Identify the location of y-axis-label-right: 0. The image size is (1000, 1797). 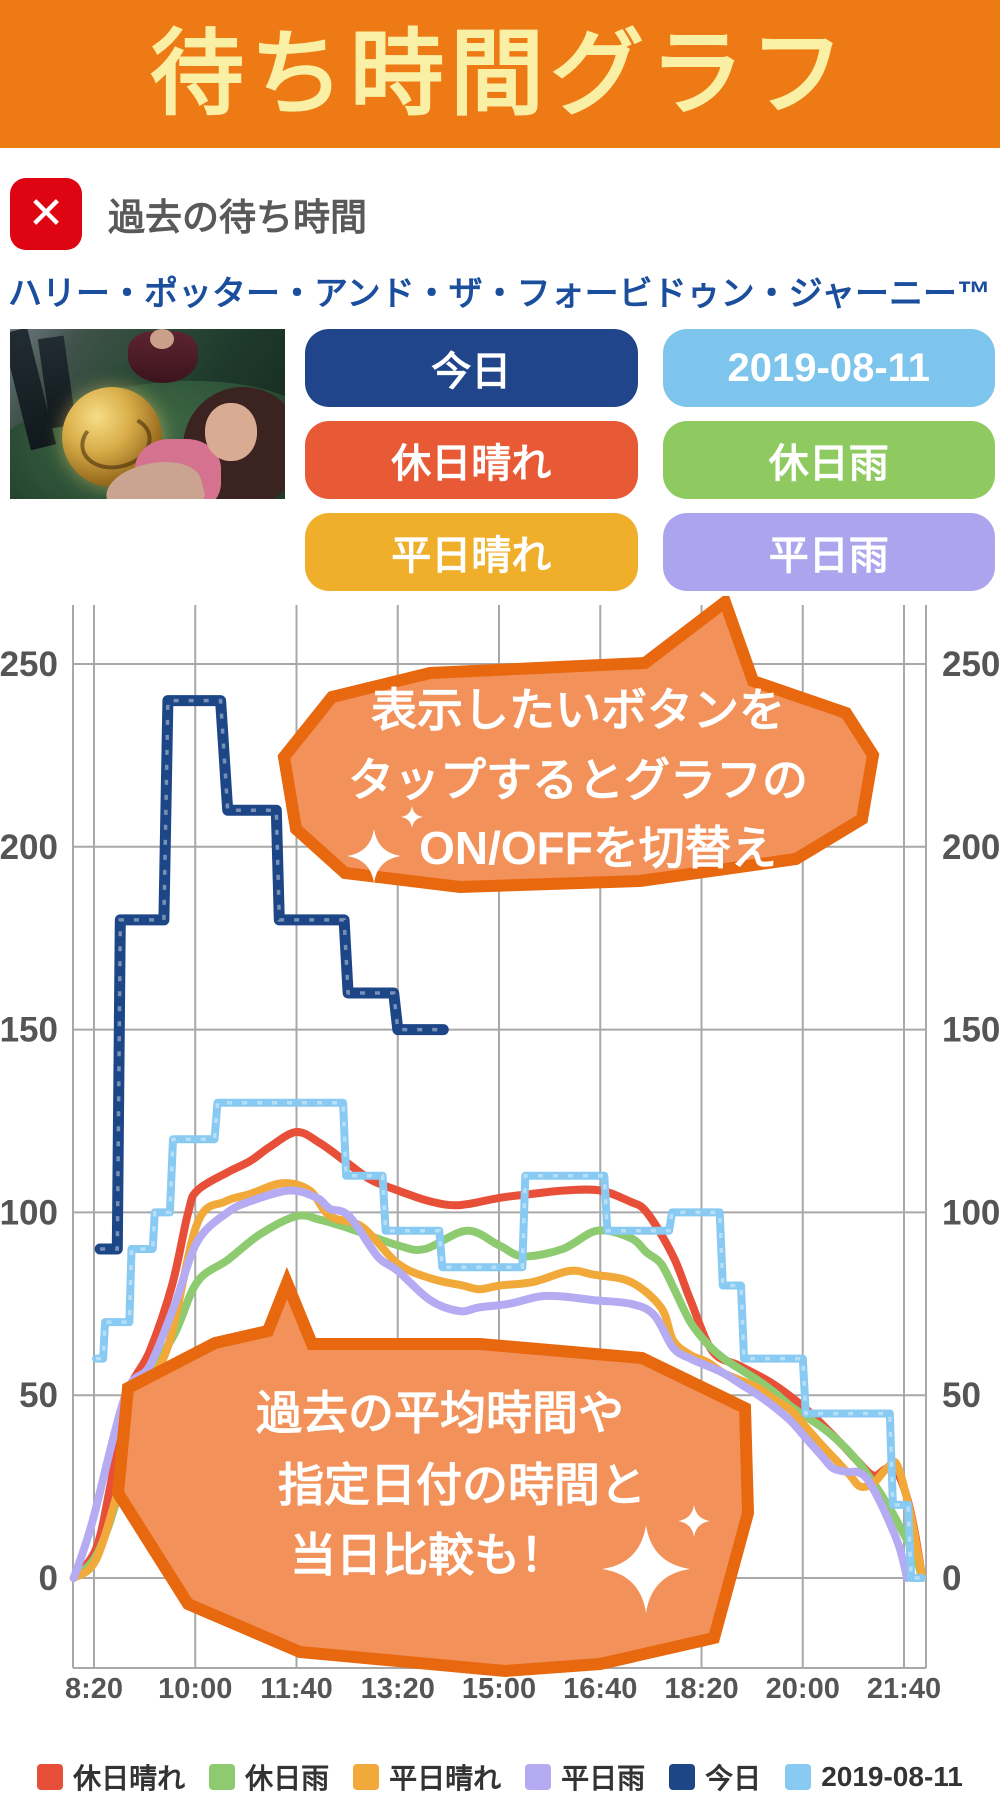
(951, 1578).